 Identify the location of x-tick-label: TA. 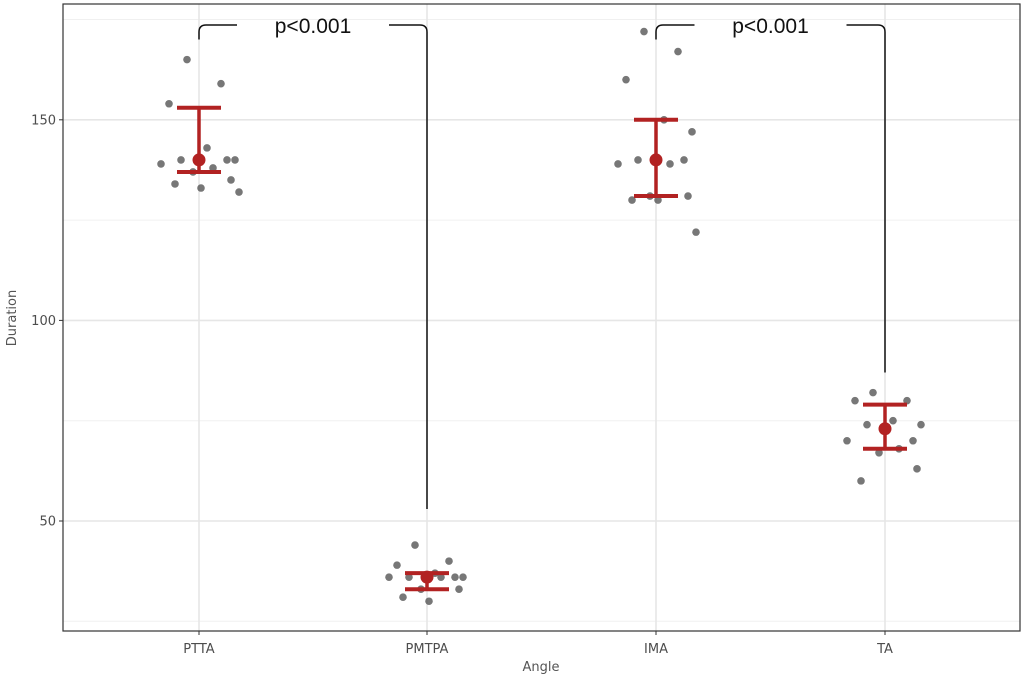
(884, 649).